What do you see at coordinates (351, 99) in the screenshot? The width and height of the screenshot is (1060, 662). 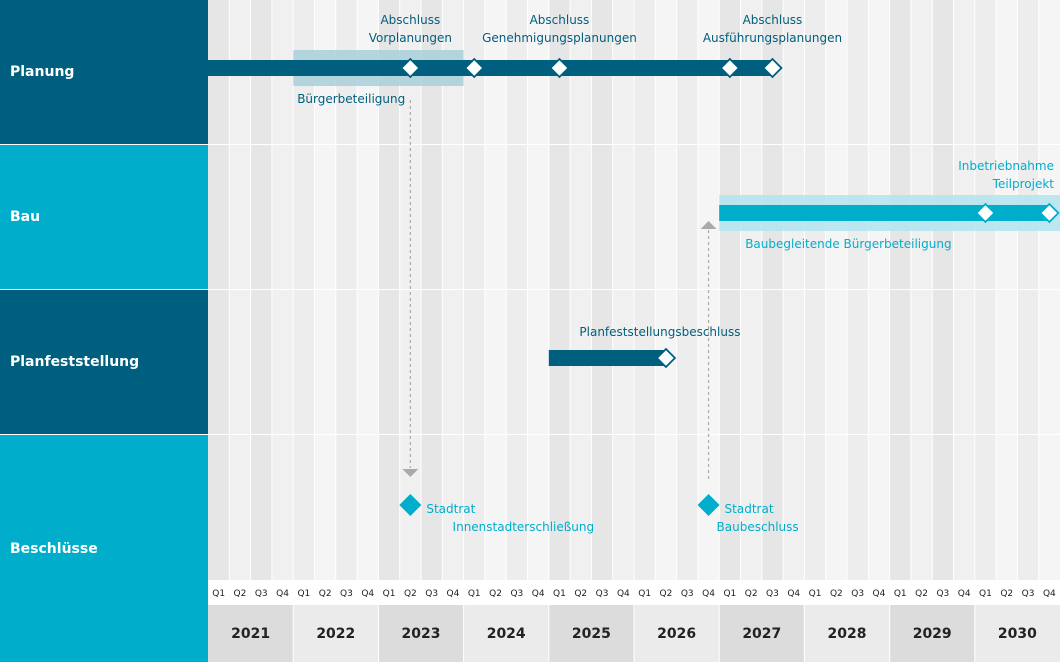 I see `band-label: Bürgerbeteiligung` at bounding box center [351, 99].